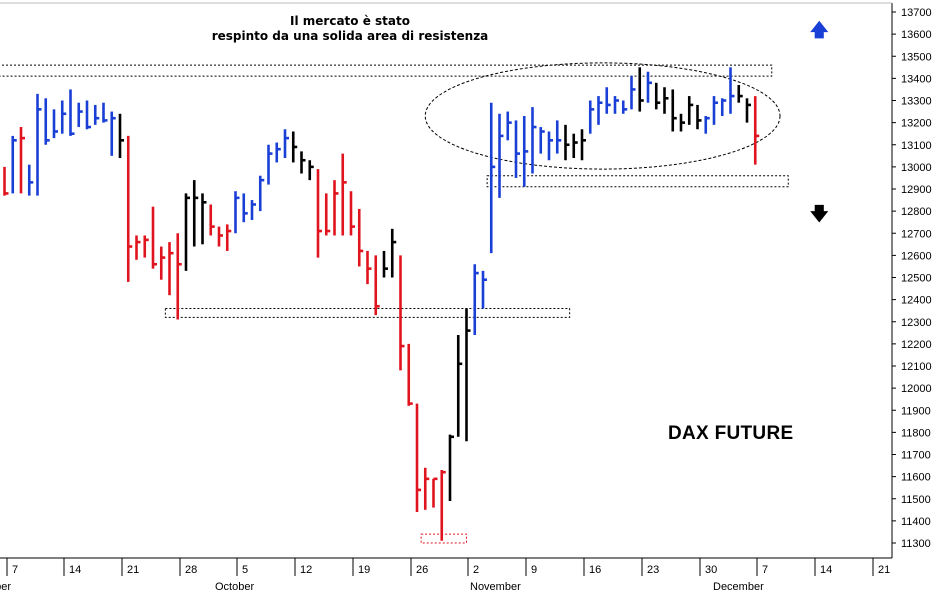  I want to click on y-tick-label: 13400, so click(916, 79).